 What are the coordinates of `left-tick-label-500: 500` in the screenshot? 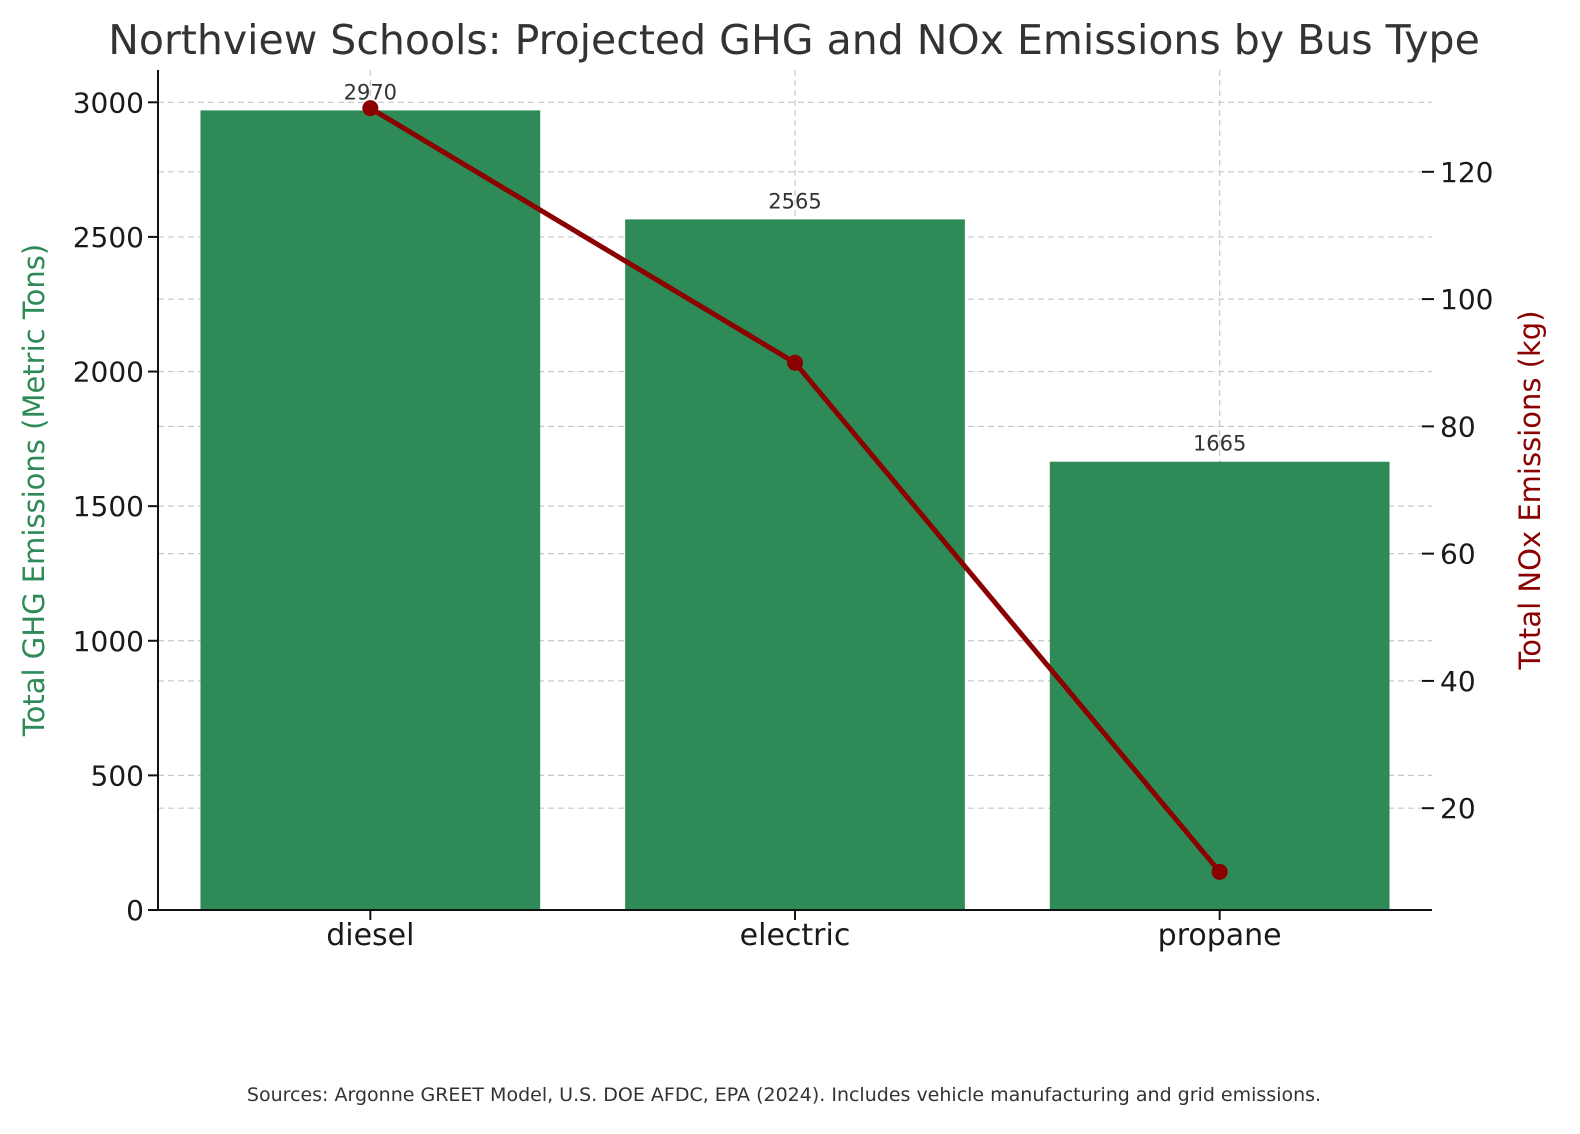 It's located at (117, 775).